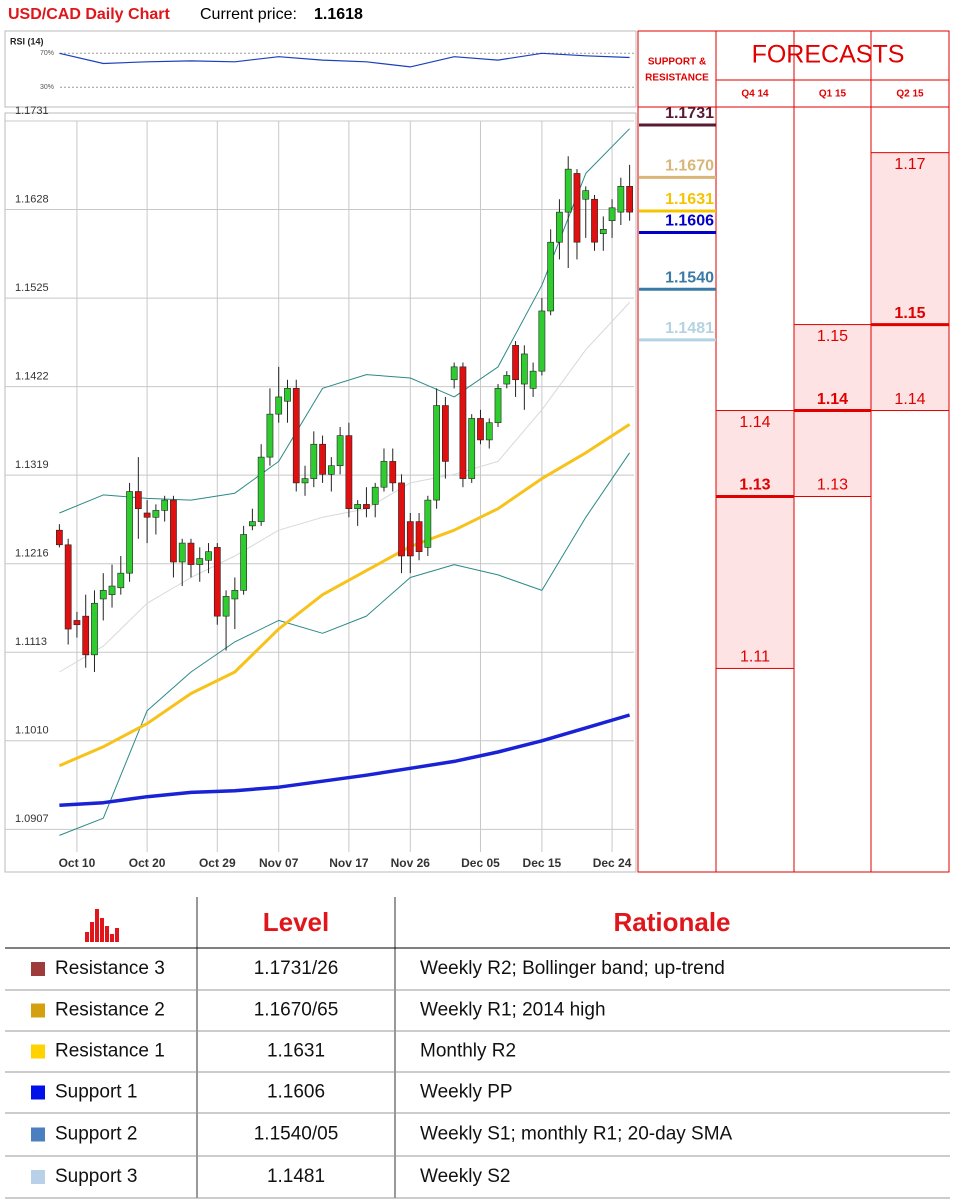 This screenshot has width=953, height=1200. I want to click on current-price-label: Current price:, so click(248, 14).